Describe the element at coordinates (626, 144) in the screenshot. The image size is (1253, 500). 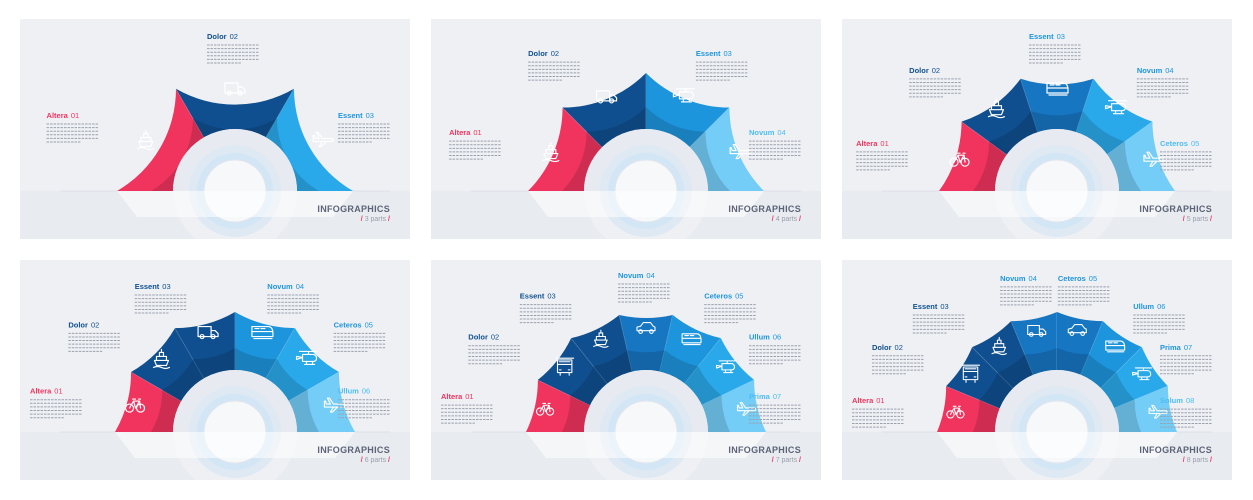
I see `semicircle-diagram: Altera 01 Dolor 02 Essent 03 Novum 04` at that location.